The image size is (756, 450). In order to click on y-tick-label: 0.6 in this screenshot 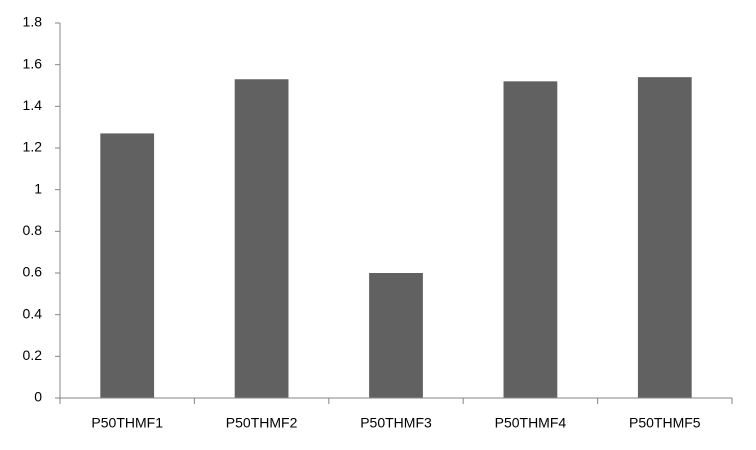, I will do `click(33, 272)`.